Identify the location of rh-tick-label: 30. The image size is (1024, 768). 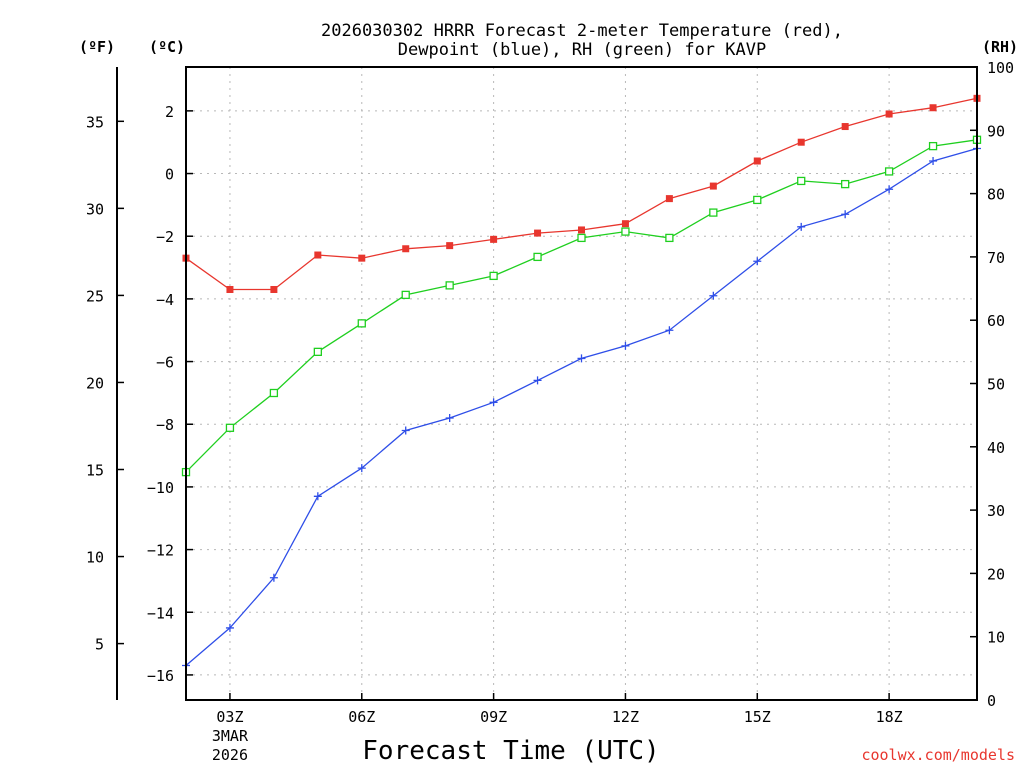
(996, 511).